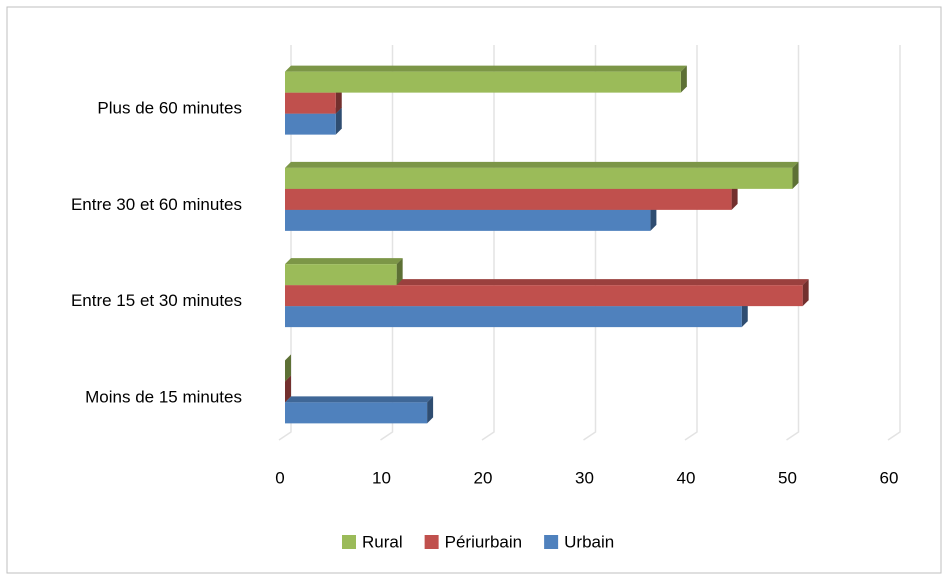 The image size is (949, 584). Describe the element at coordinates (889, 477) in the screenshot. I see `x-tick-label: 60` at that location.